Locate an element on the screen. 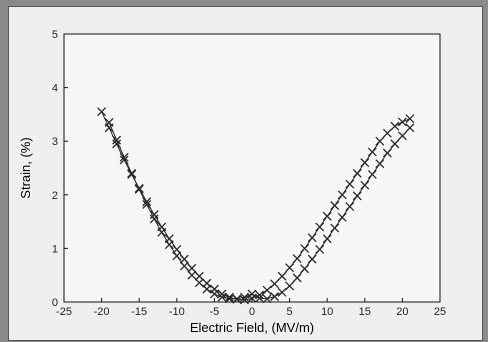 This screenshot has width=488, height=342. y-tick-label: 3 is located at coordinates (55, 142).